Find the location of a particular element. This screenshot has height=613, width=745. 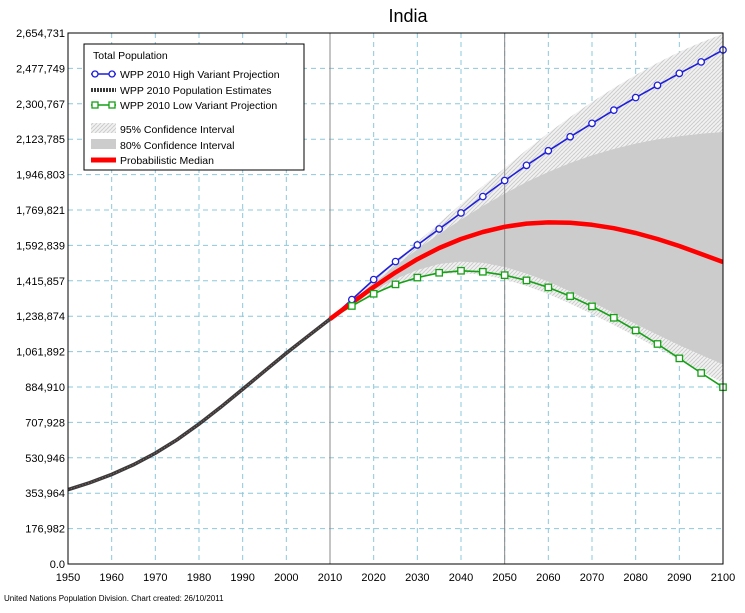

x-tick-label: 2030 is located at coordinates (417, 578).